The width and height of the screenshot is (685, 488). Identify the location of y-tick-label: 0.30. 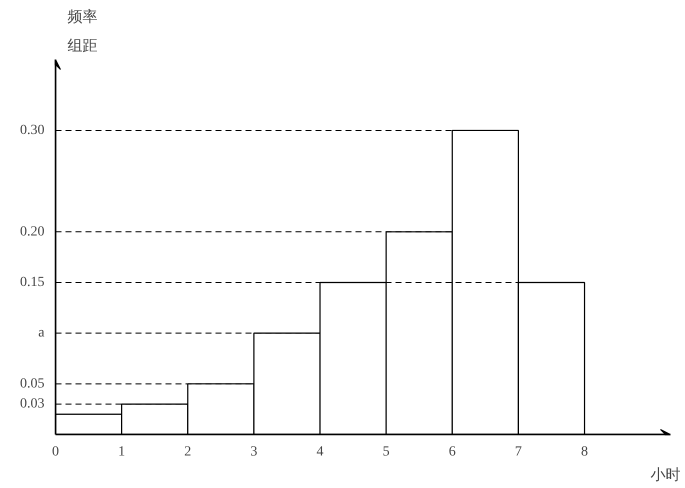
(32, 130).